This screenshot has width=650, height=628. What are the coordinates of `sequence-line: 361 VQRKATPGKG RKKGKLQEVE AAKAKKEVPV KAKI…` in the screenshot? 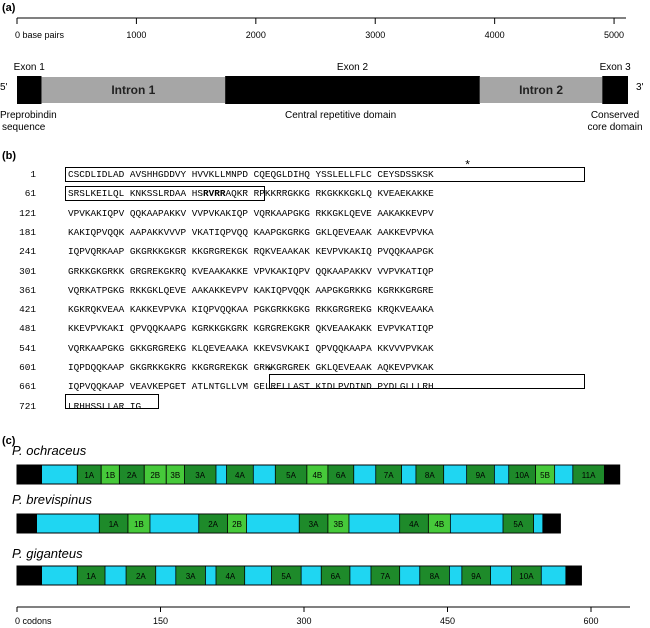 It's located at (314, 291).